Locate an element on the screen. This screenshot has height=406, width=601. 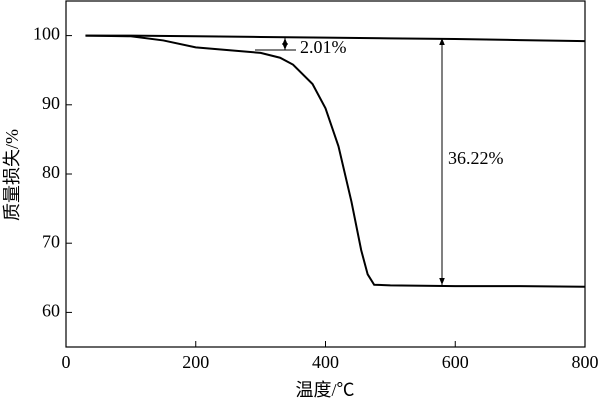
y-tick-label: 80 is located at coordinates (51, 172).